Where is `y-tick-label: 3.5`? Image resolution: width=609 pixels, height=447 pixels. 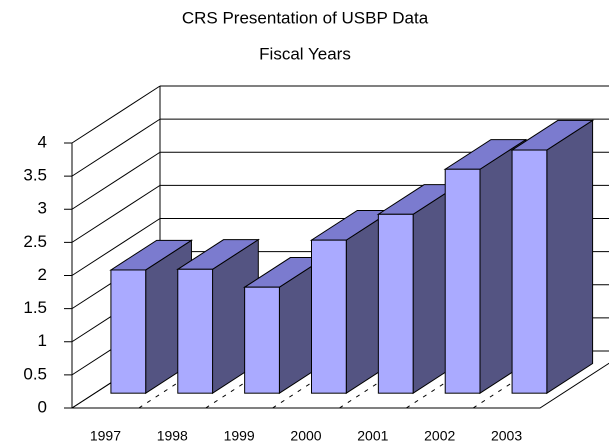 y-tick-label: 3.5 is located at coordinates (35, 175).